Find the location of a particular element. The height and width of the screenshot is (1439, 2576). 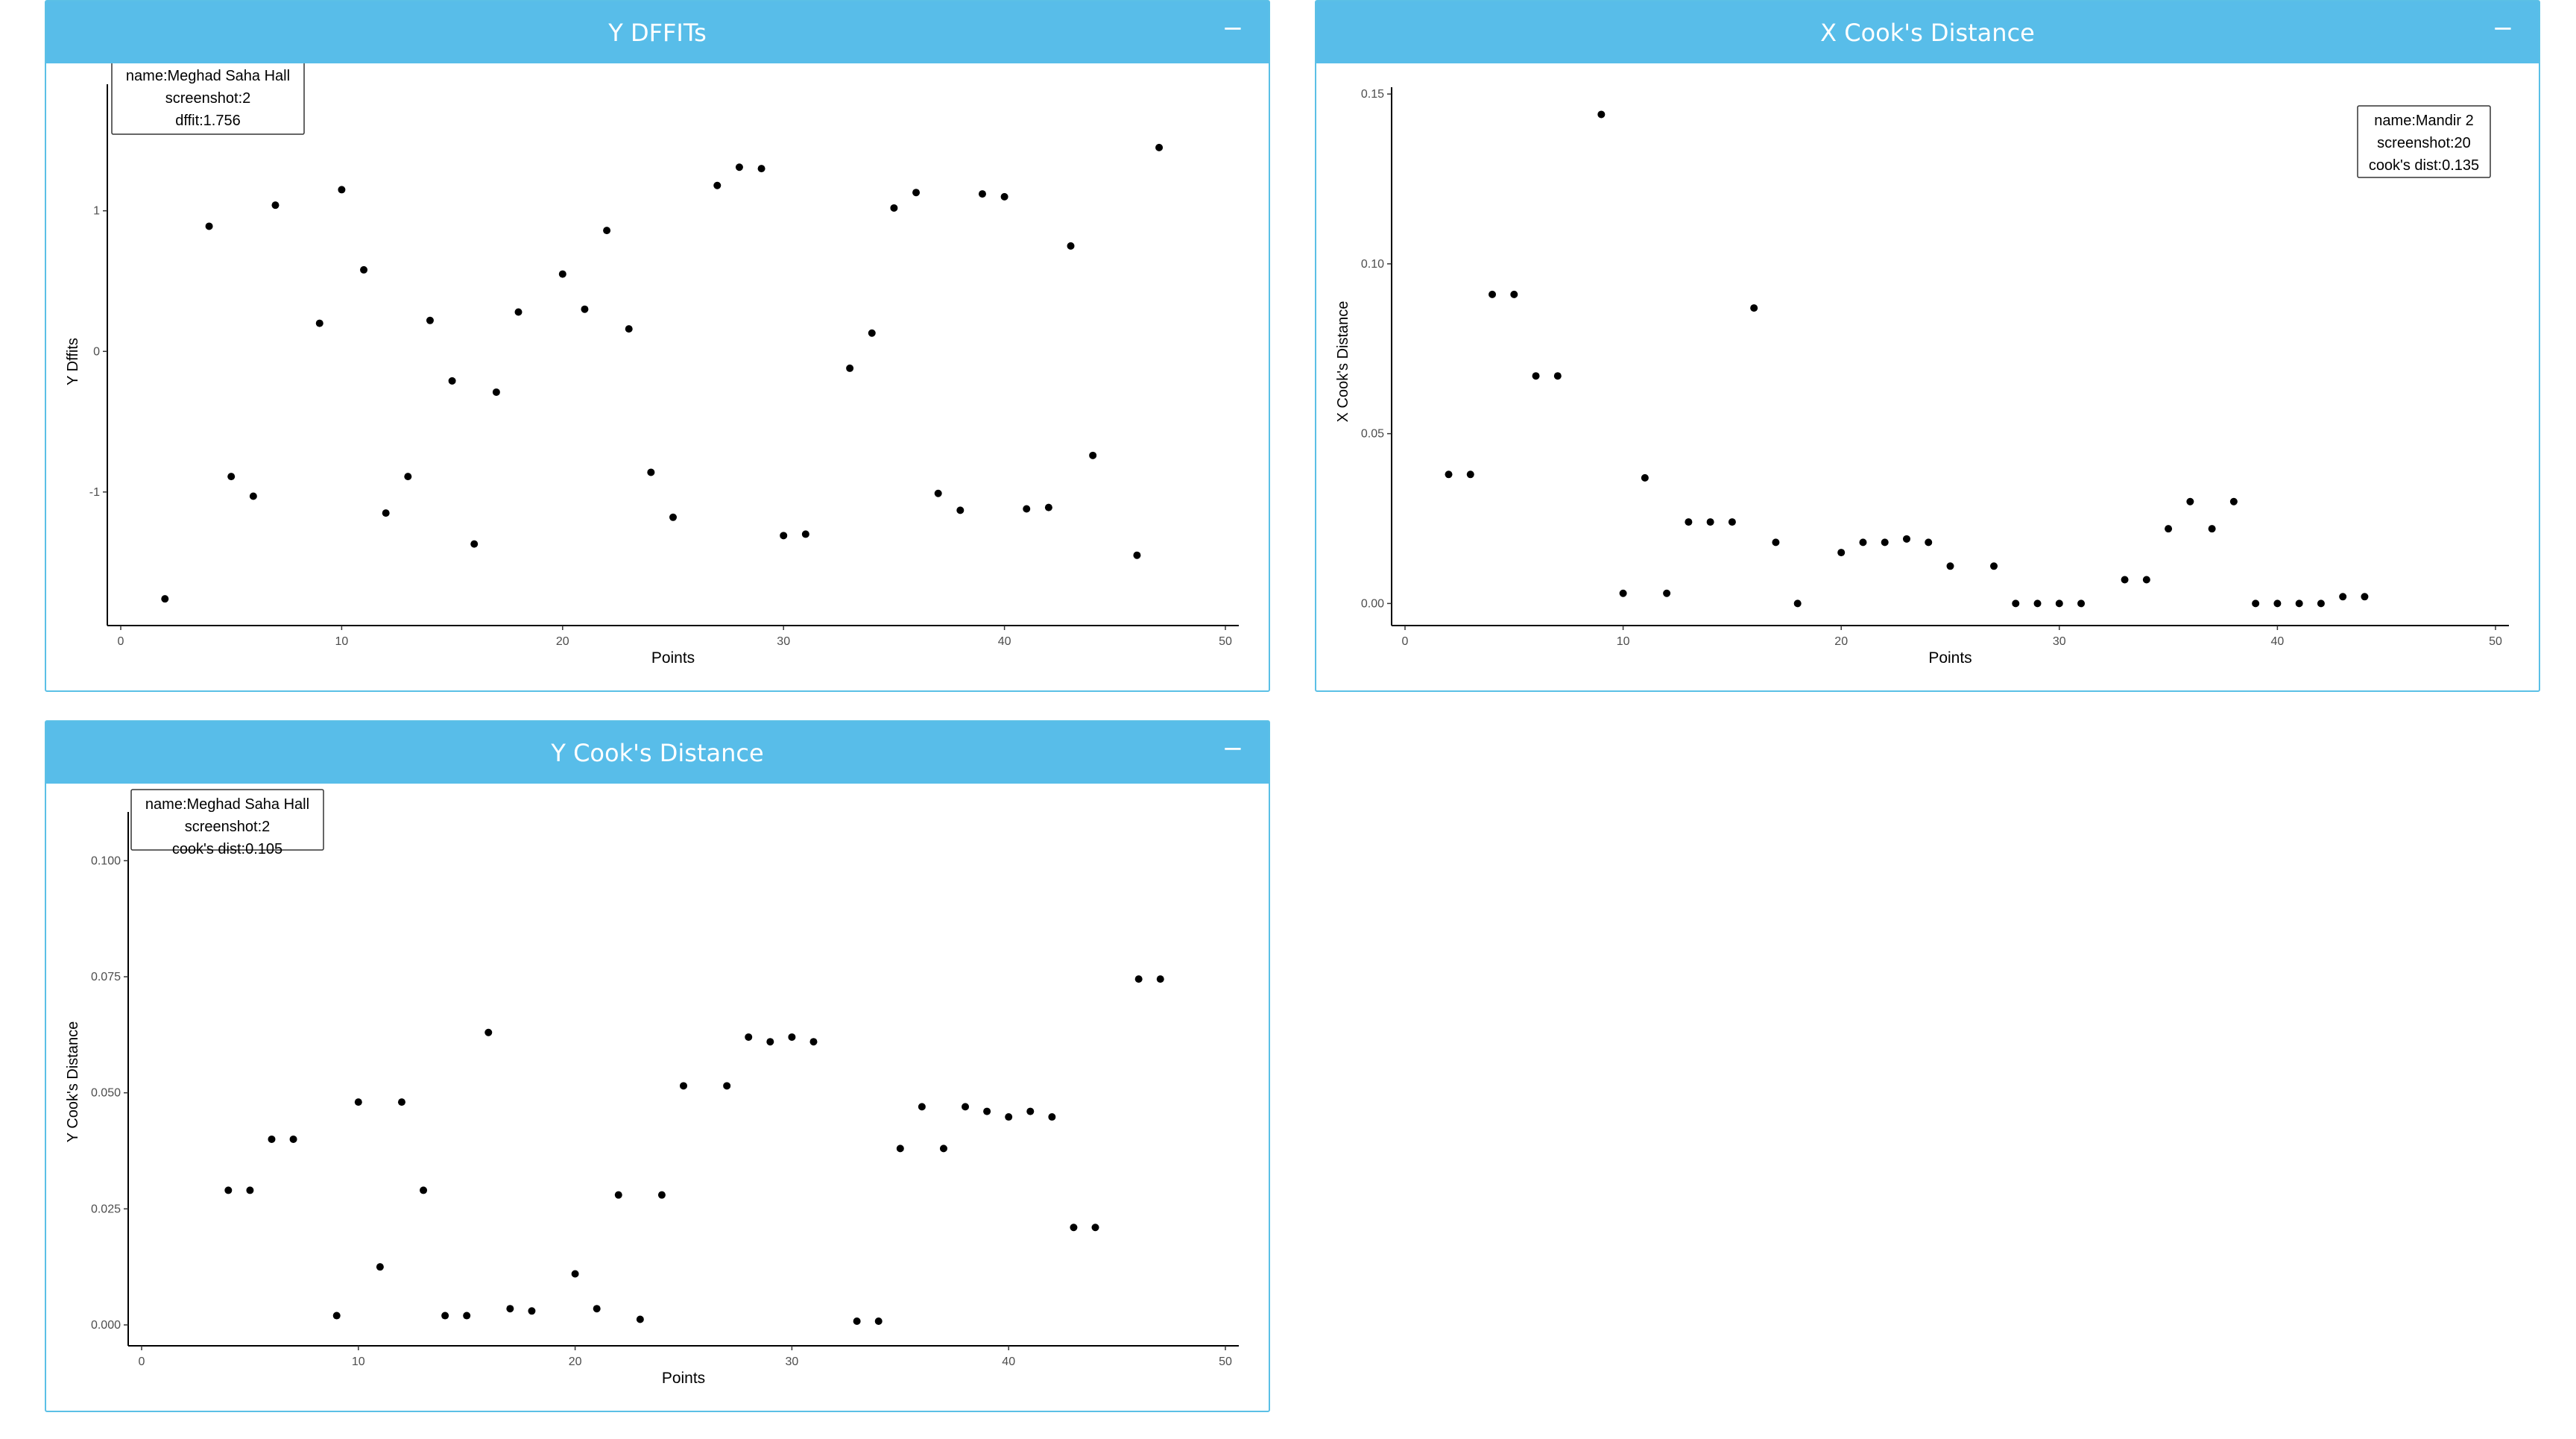

tooltip-line: screenshot:20 is located at coordinates (2424, 143).